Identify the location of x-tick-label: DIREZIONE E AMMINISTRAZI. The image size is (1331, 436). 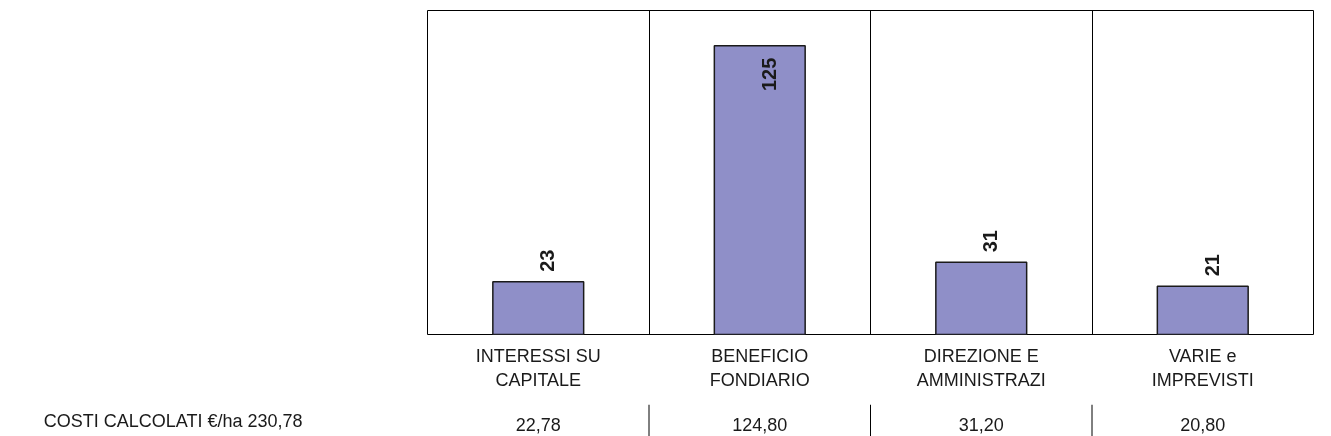
(981, 367).